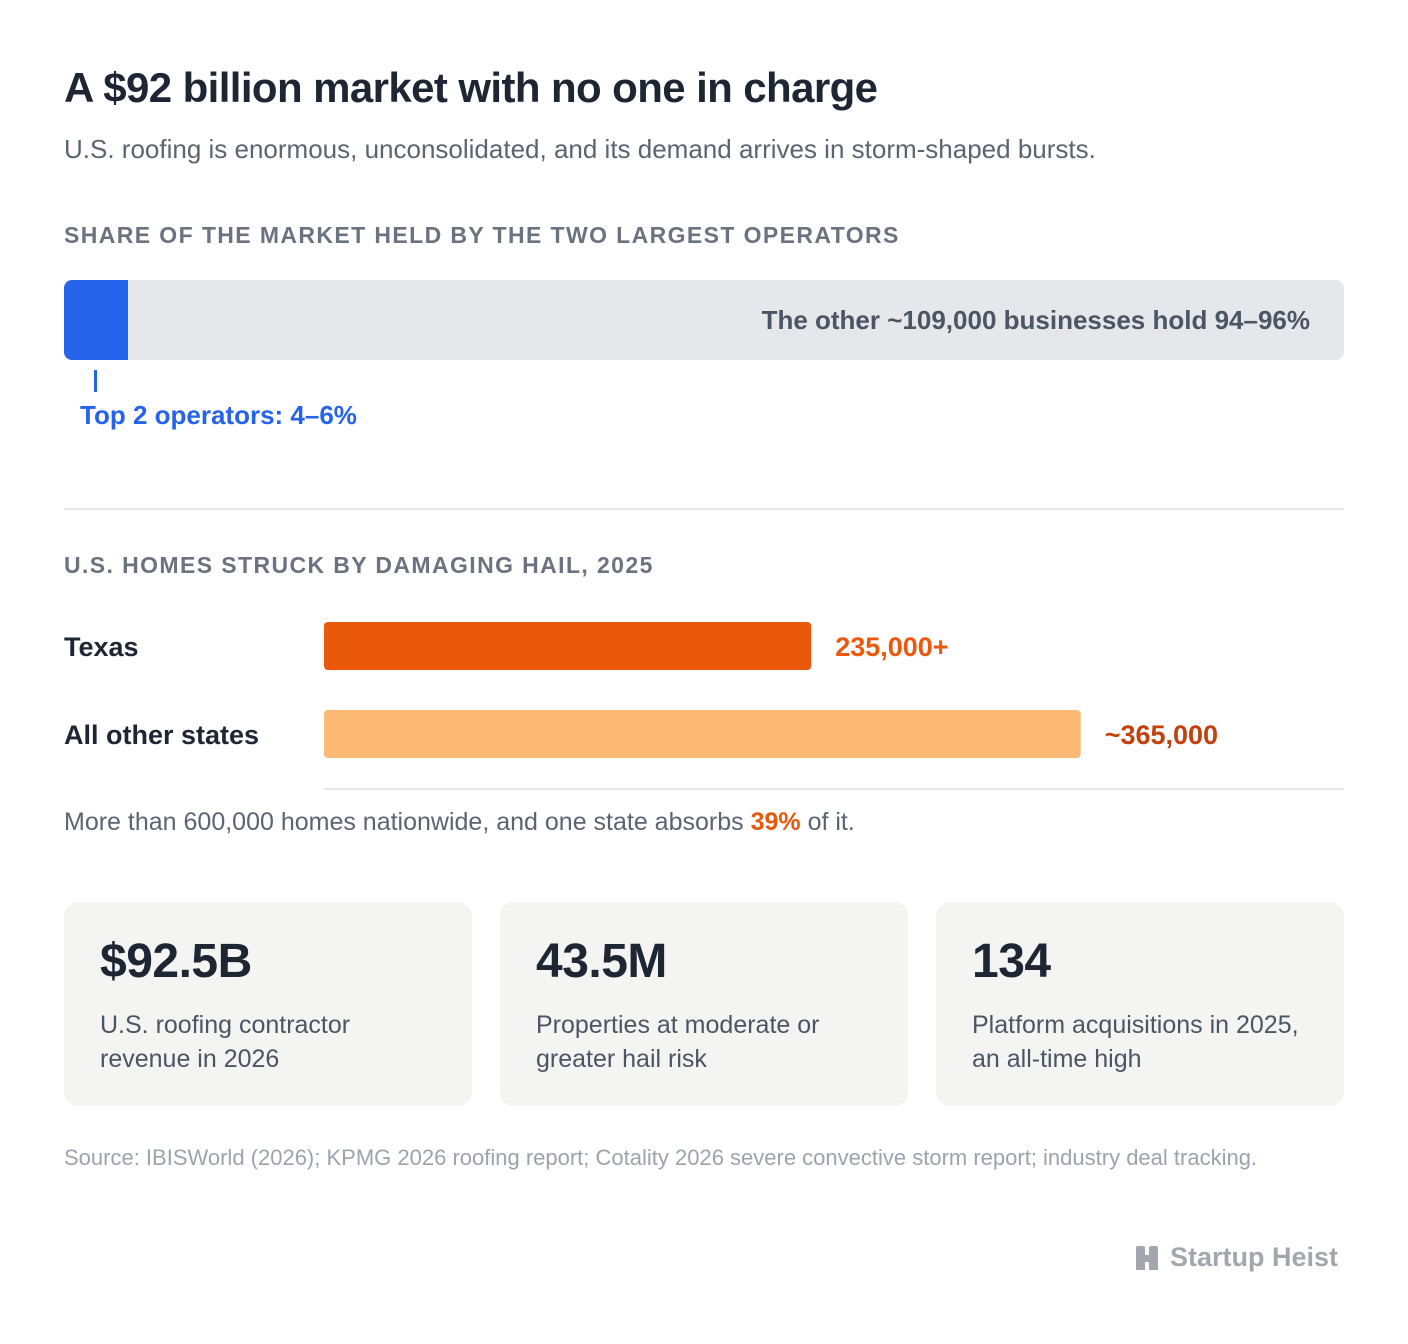 This screenshot has width=1408, height=1344. I want to click on stat-value: $92.5B, so click(176, 961).